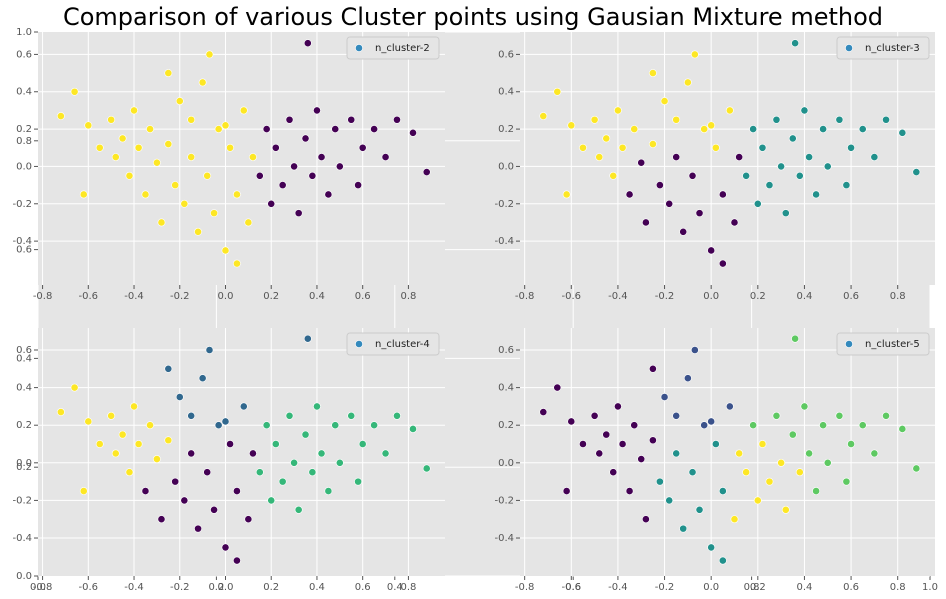  Describe the element at coordinates (134, 587) in the screenshot. I see `x-tick-label: -0.4` at that location.